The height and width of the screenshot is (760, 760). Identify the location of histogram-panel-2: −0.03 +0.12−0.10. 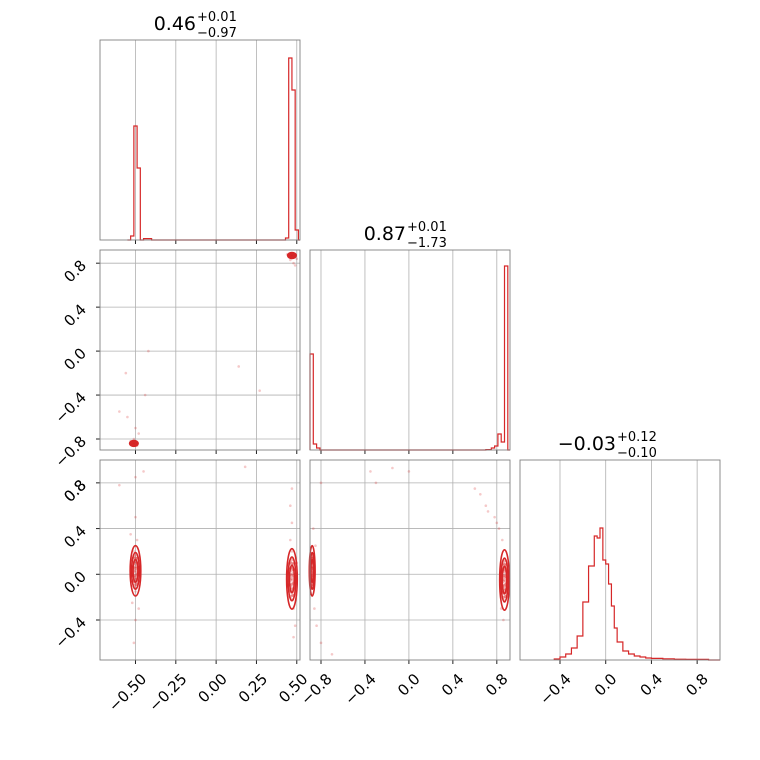
(620, 547).